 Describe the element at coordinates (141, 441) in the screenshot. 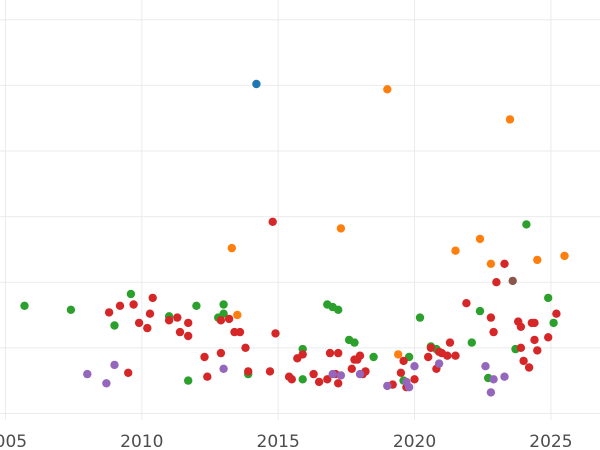

I see `x-tick-label: 2010` at that location.